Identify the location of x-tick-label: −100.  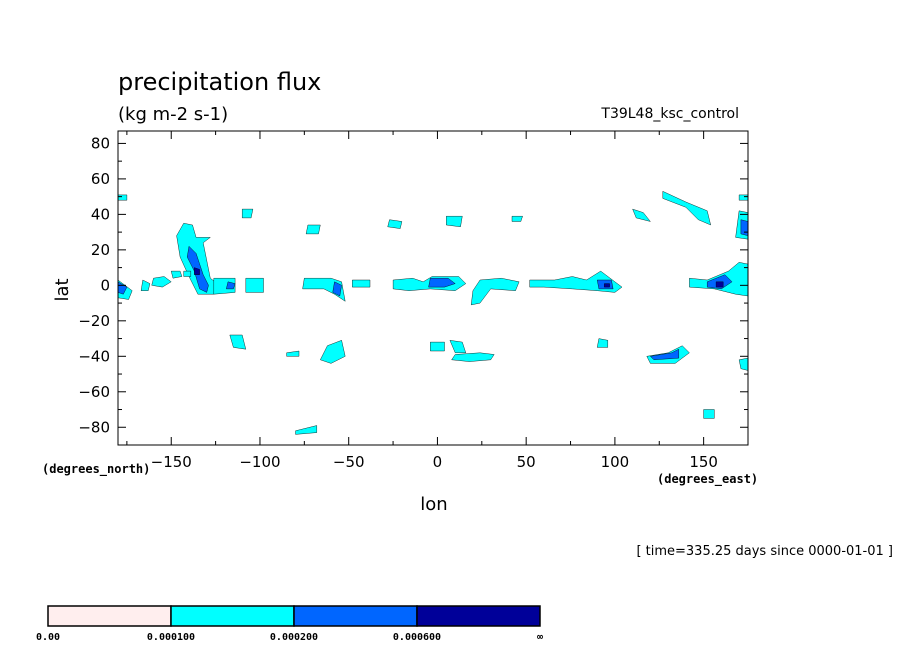
(259, 462).